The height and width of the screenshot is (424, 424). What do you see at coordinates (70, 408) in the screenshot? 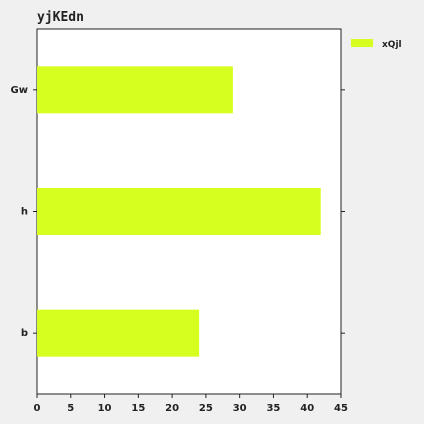
I see `x-tick-label: 5` at bounding box center [70, 408].